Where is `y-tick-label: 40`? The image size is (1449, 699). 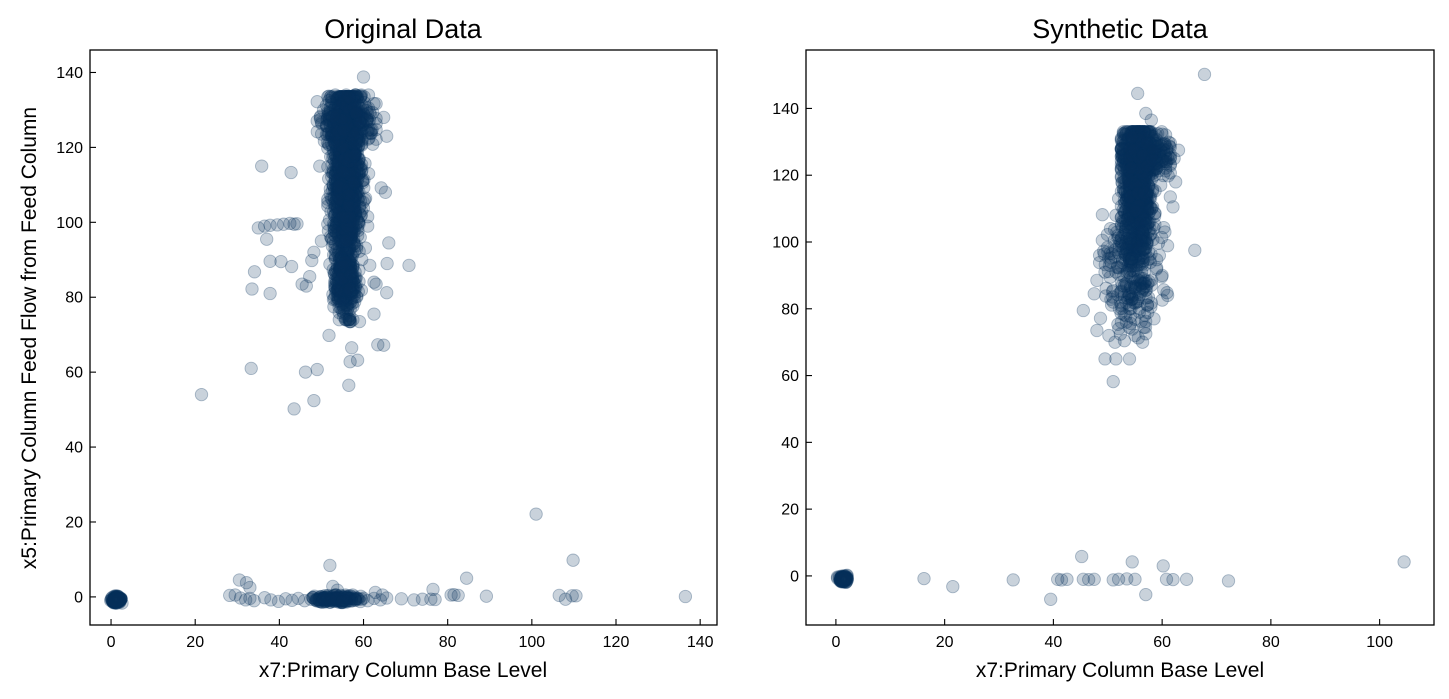 y-tick-label: 40 is located at coordinates (74, 448).